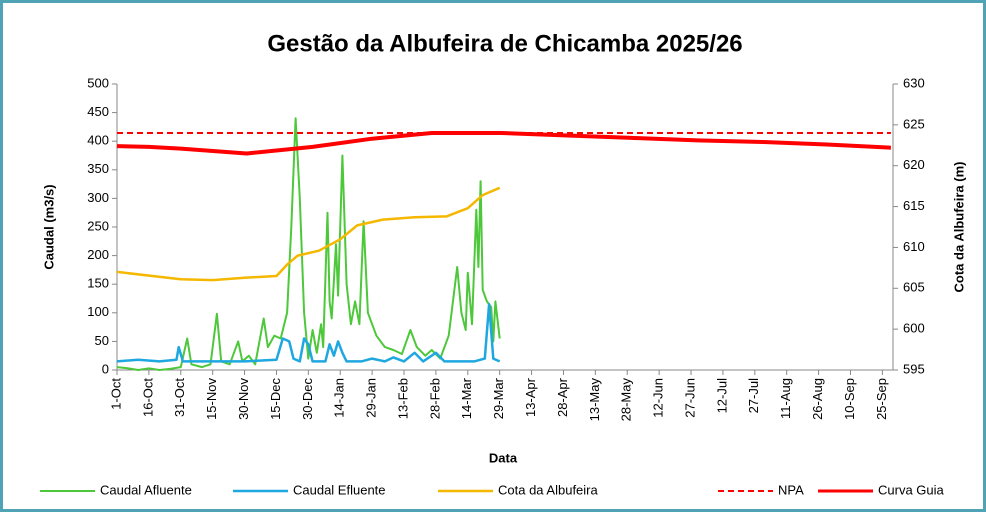  What do you see at coordinates (498, 398) in the screenshot?
I see `x-tick-label: 29-Mar` at bounding box center [498, 398].